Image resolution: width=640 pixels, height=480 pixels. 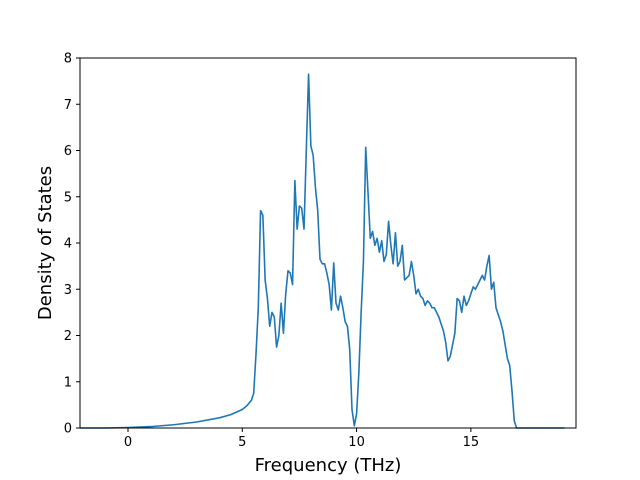 What do you see at coordinates (328, 465) in the screenshot?
I see `x-axis-label: Frequency (THz)` at bounding box center [328, 465].